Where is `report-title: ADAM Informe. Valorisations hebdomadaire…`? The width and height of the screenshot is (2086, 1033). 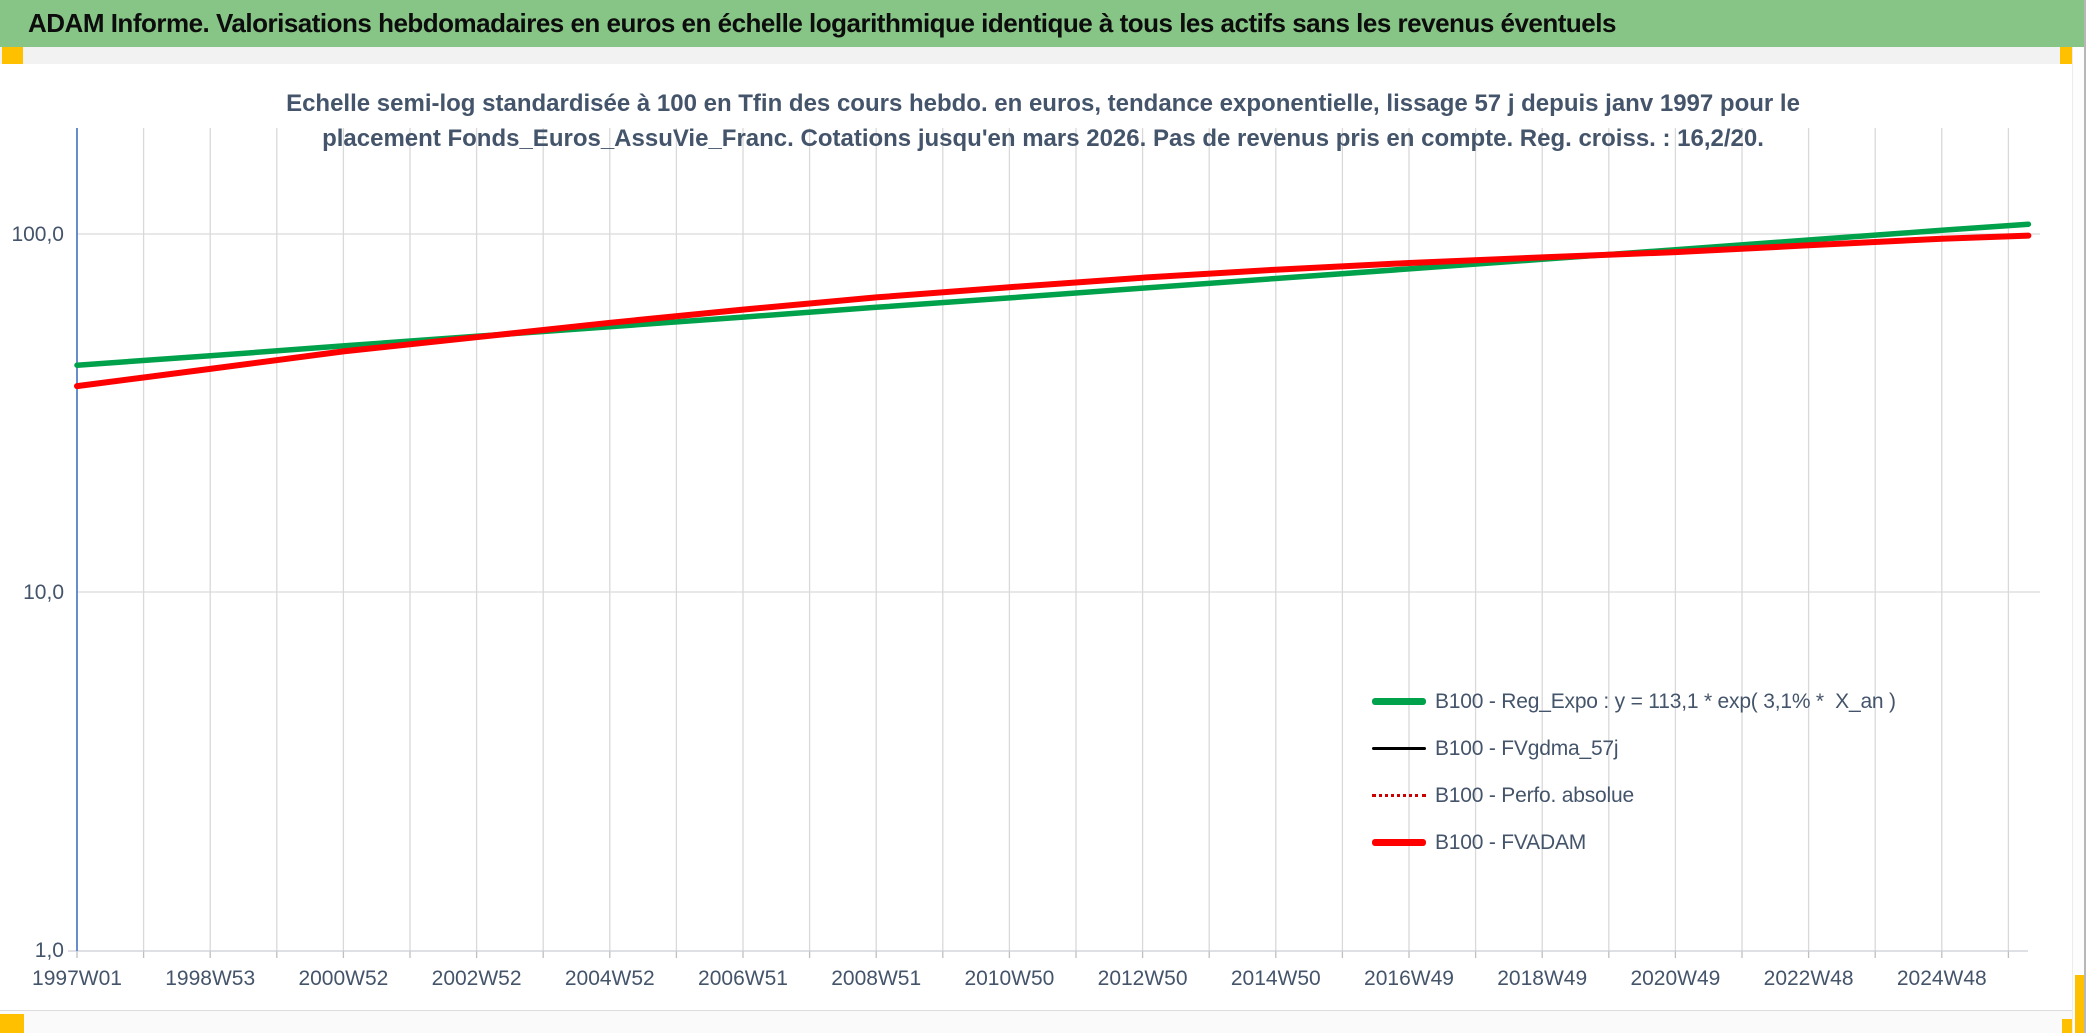 report-title: ADAM Informe. Valorisations hebdomadaire… is located at coordinates (822, 23).